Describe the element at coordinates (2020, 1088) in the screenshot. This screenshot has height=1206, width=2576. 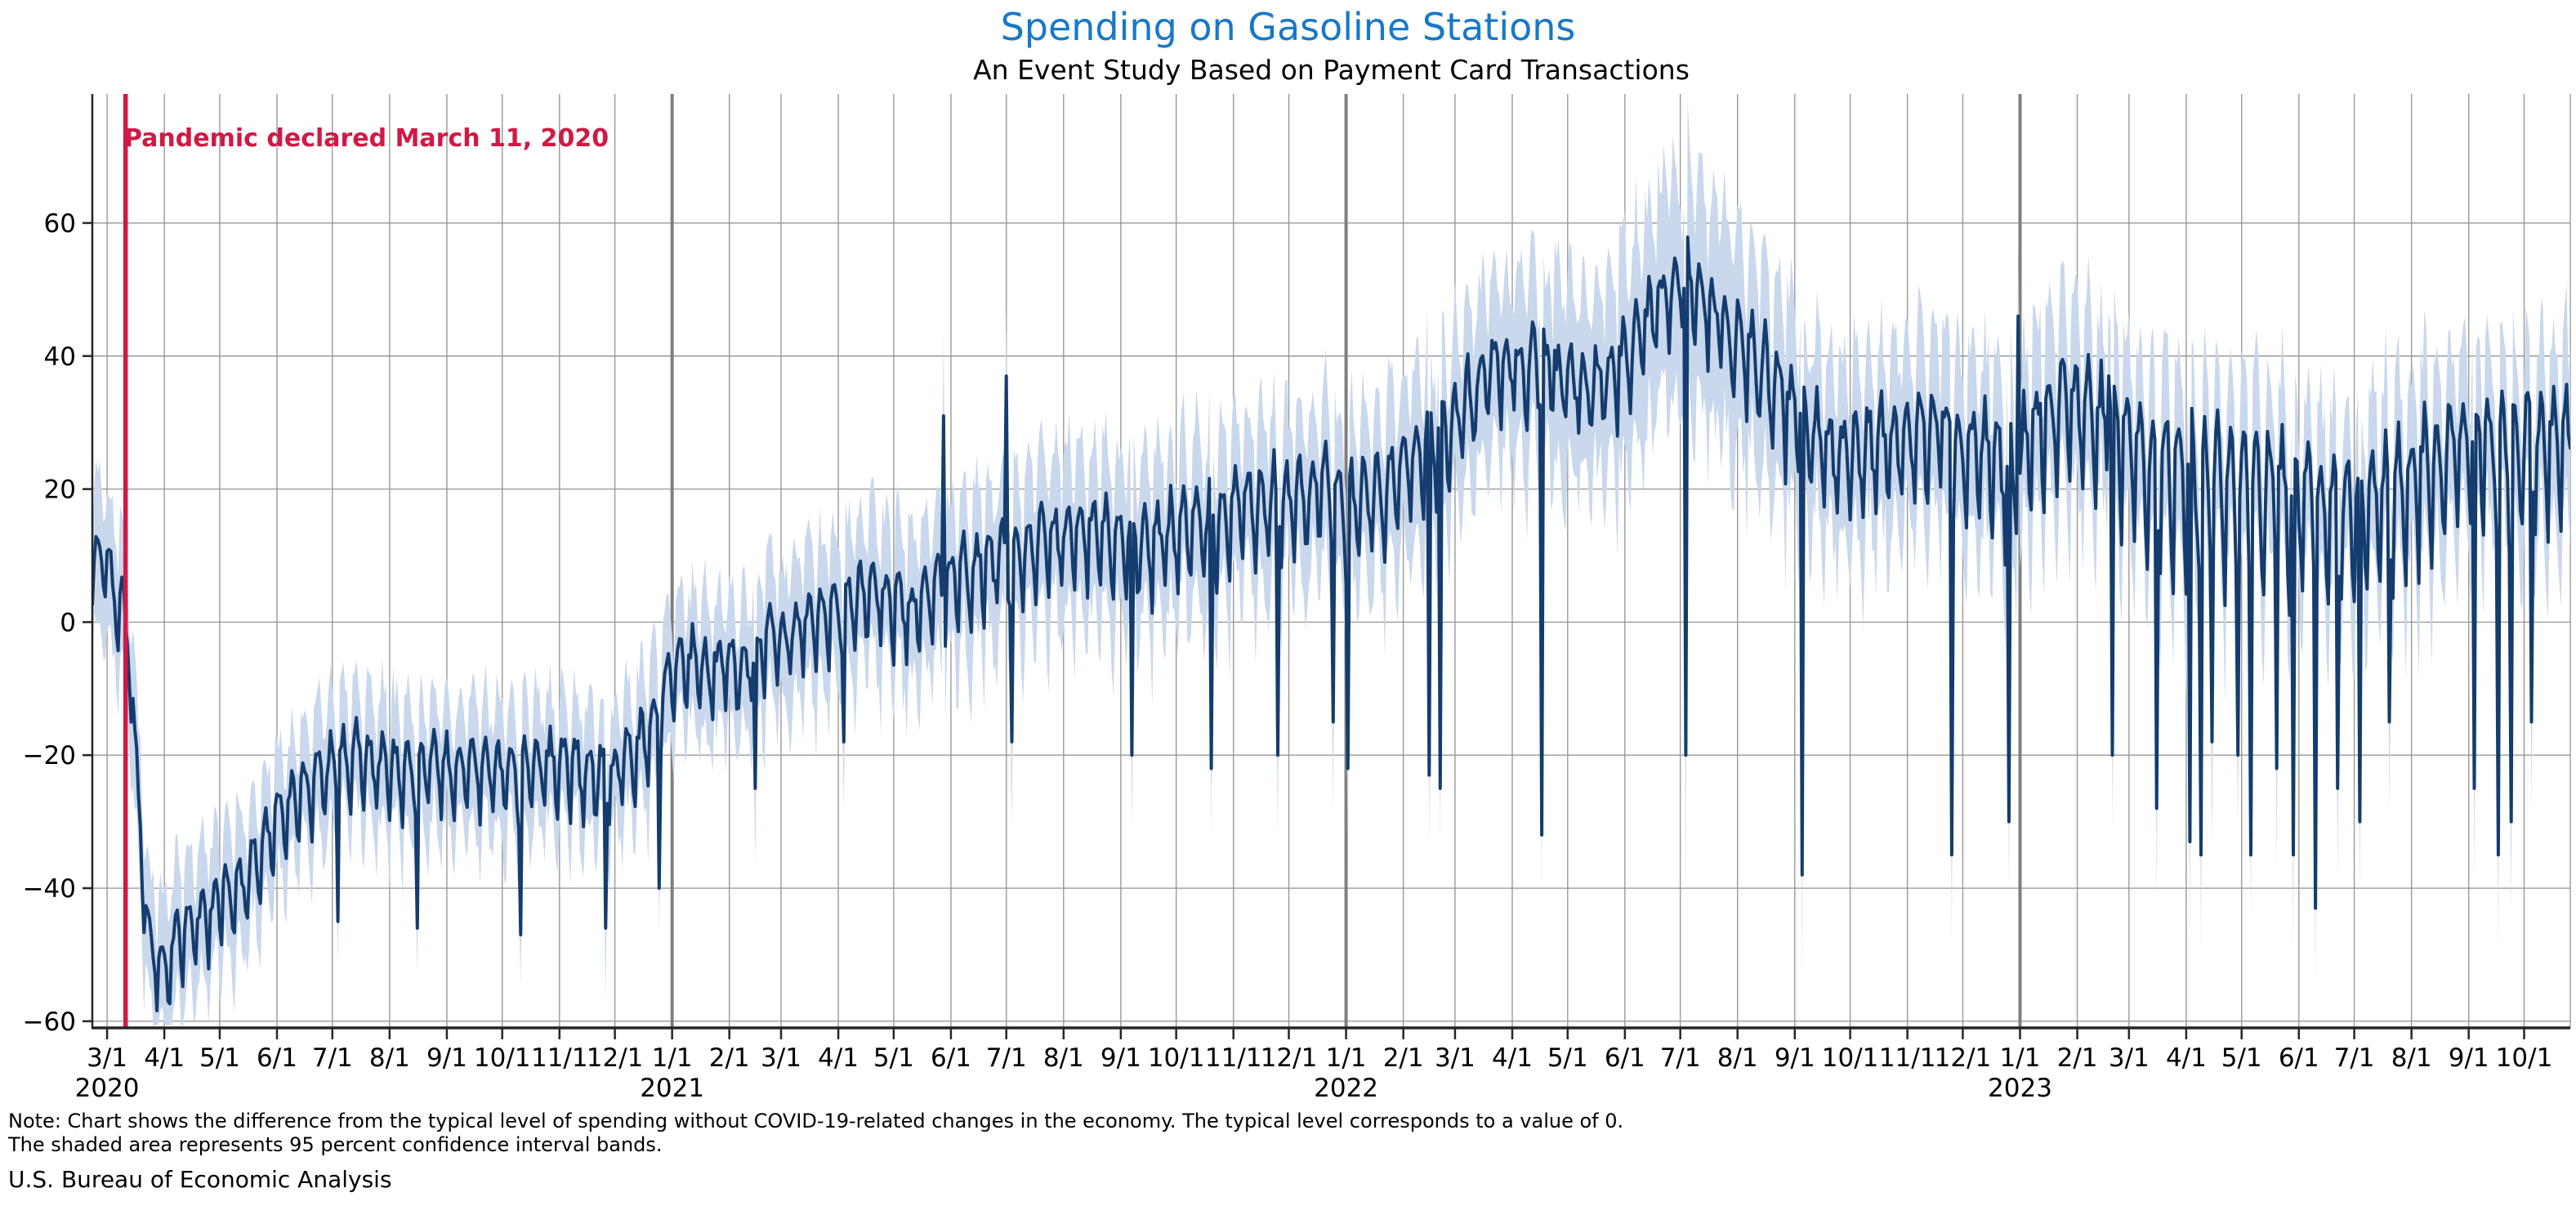
I see `x-year-label: 2023` at that location.